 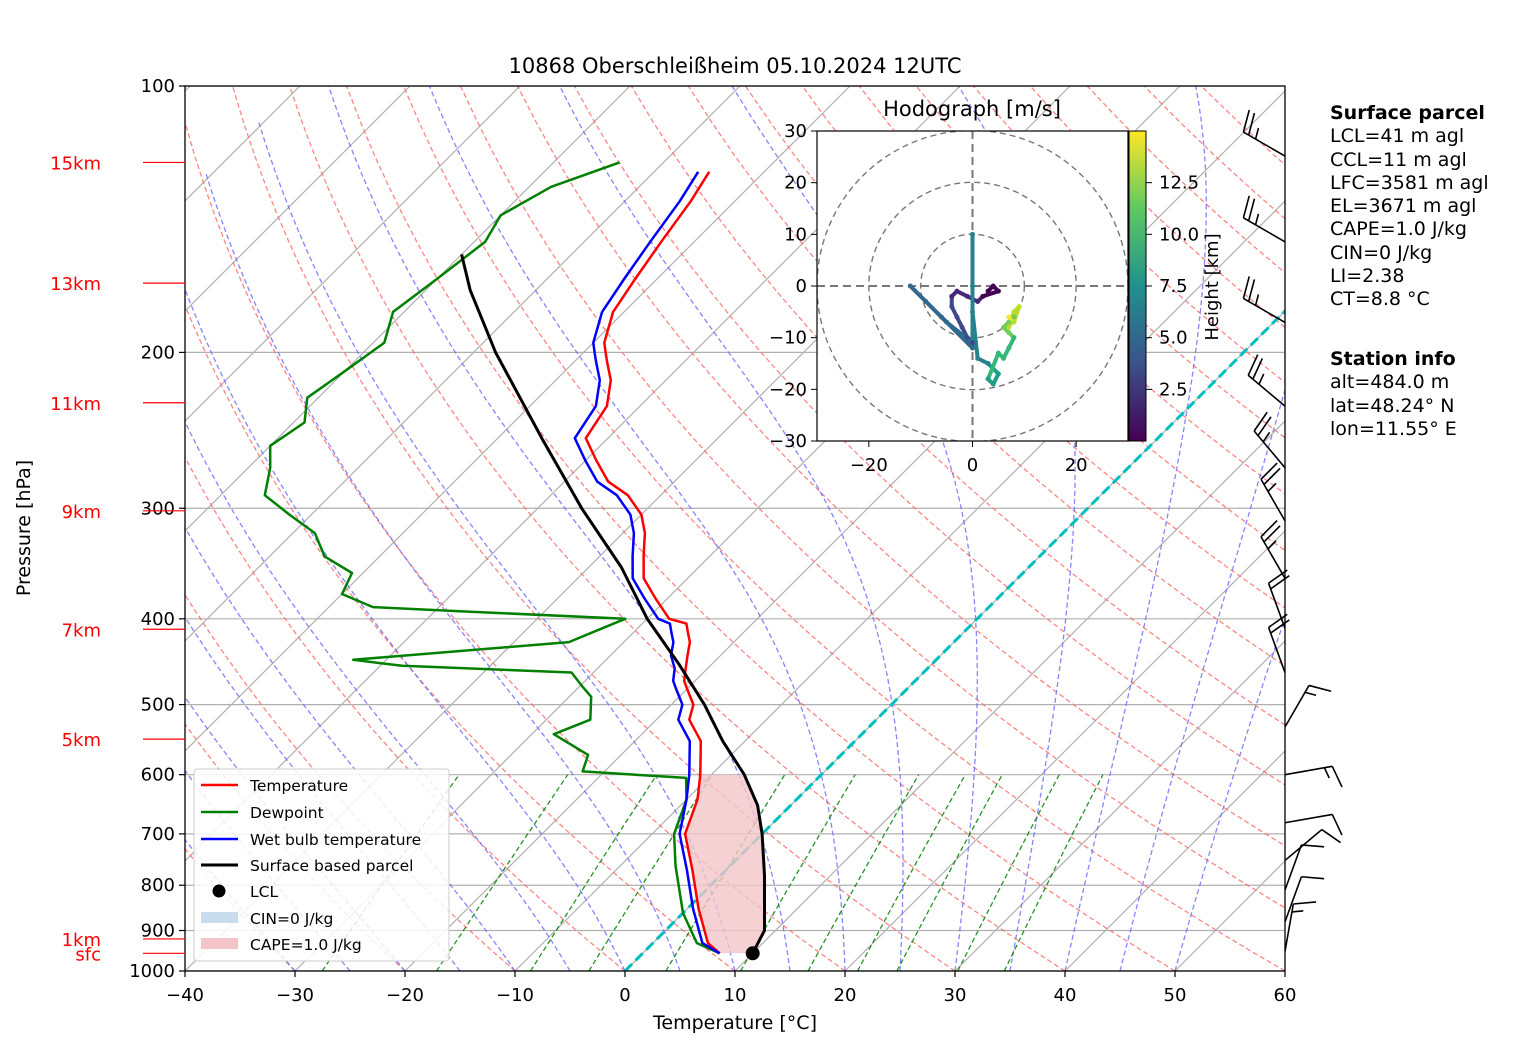 I want to click on x-tick-label: −10, so click(x=515, y=995).